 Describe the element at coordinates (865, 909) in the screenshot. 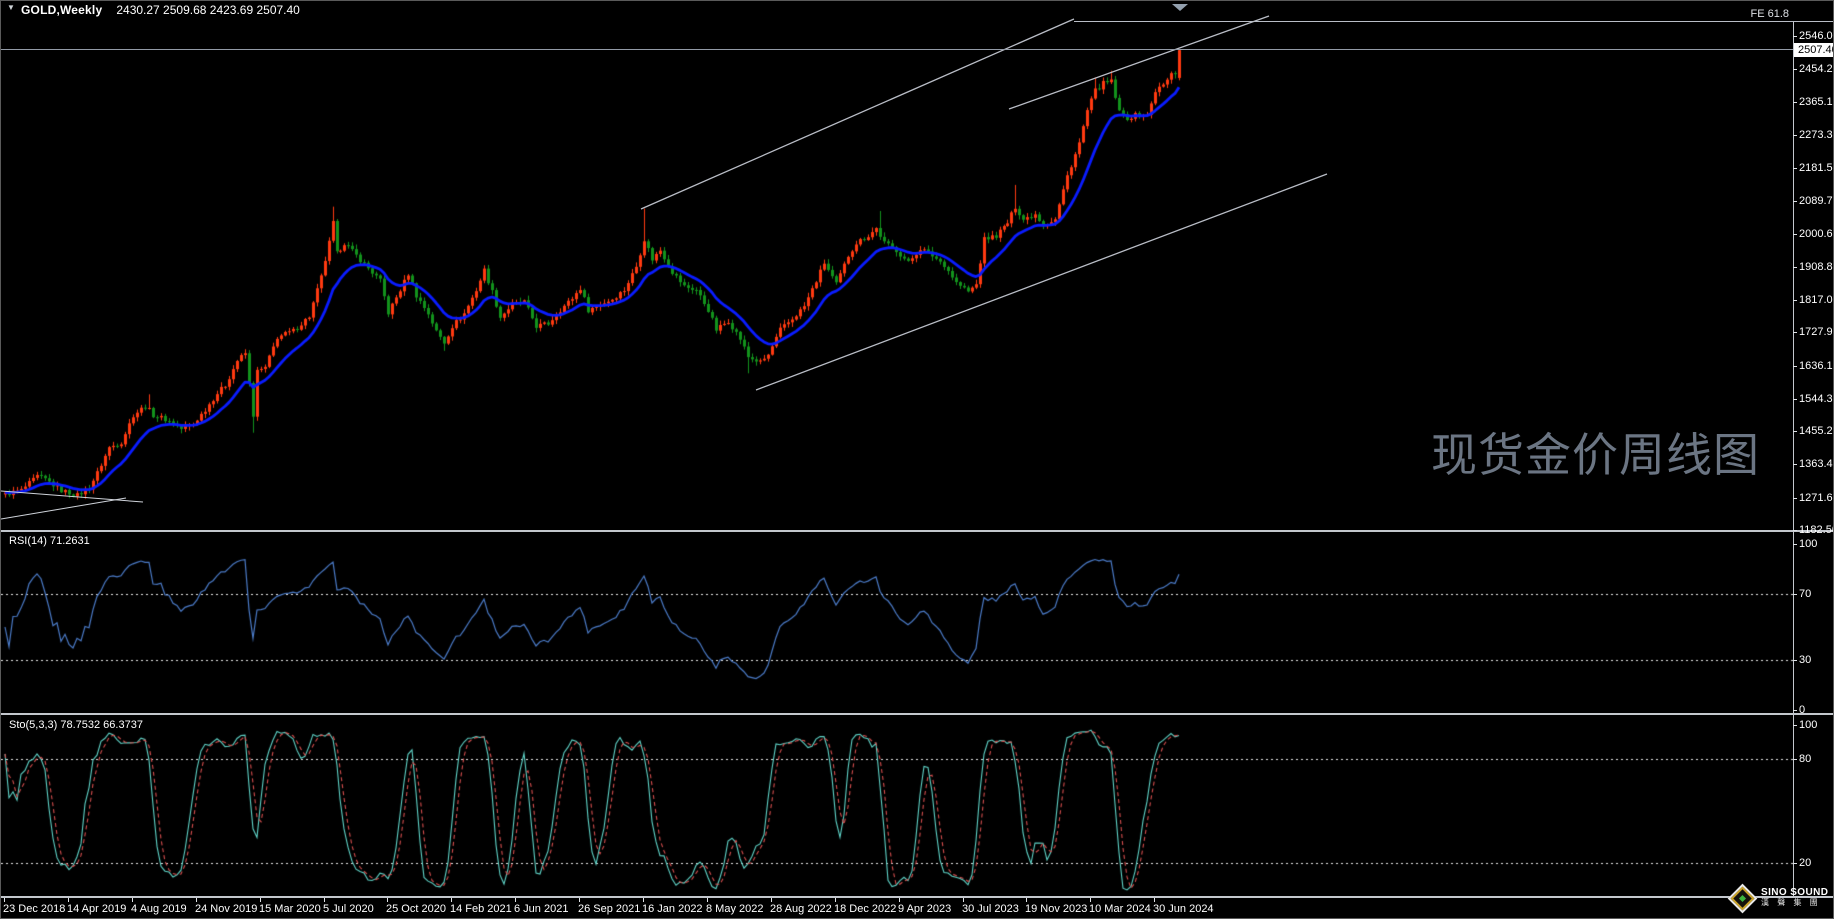

I see `date-label: 18 Dec 2022` at that location.